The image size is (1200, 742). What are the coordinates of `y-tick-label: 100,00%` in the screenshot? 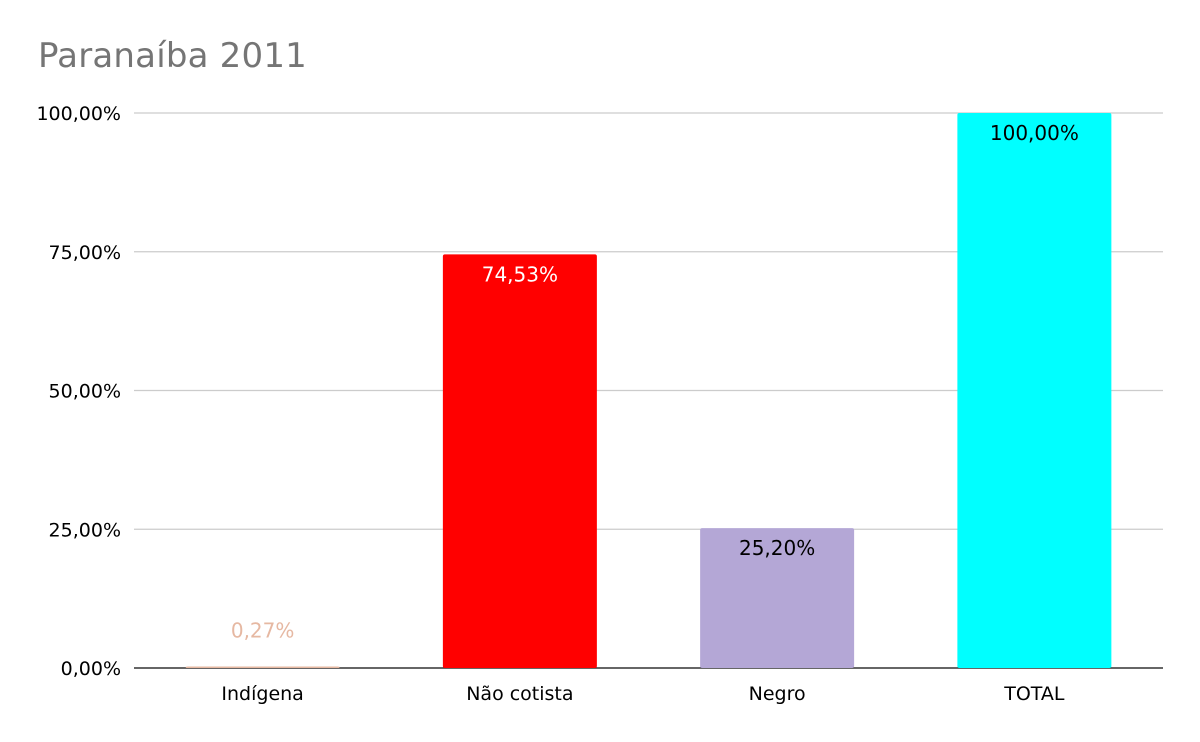 It's located at (78, 114).